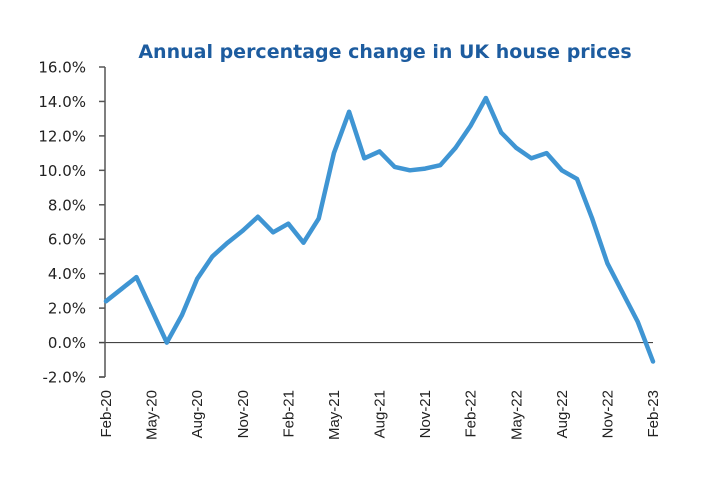  What do you see at coordinates (425, 414) in the screenshot?
I see `x-tick-label: Nov-21` at bounding box center [425, 414].